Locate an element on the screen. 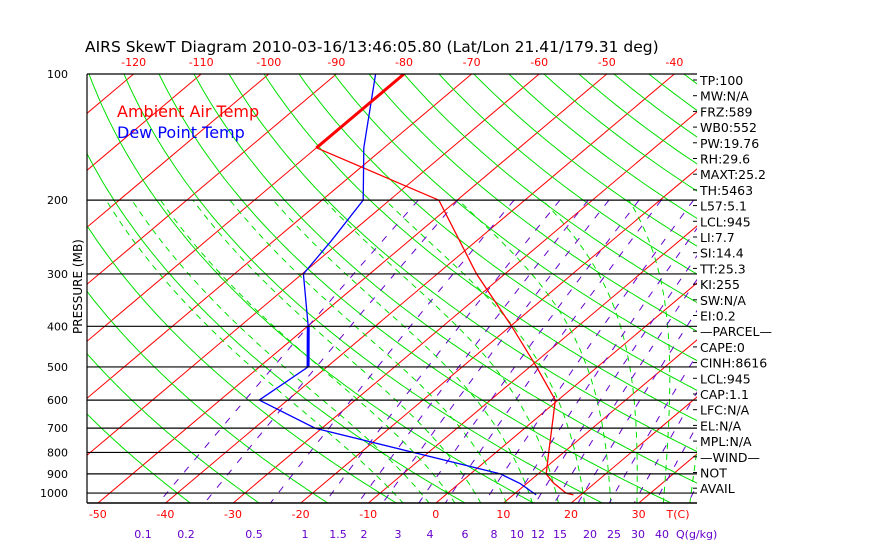  pressure-tick-label: 200 is located at coordinates (57, 200).